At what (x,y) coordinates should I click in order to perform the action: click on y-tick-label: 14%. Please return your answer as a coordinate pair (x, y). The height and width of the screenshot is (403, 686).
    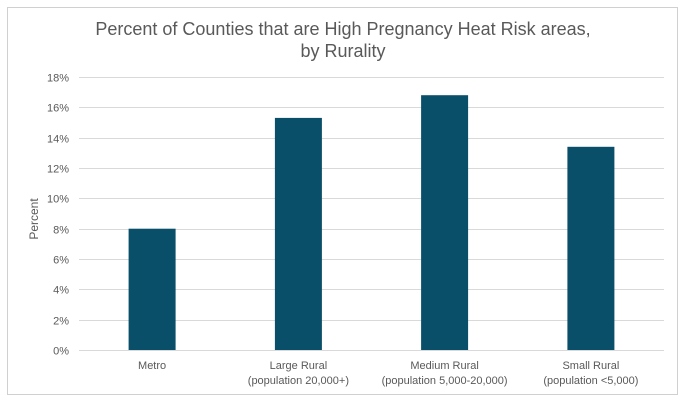
    Looking at the image, I should click on (58, 140).